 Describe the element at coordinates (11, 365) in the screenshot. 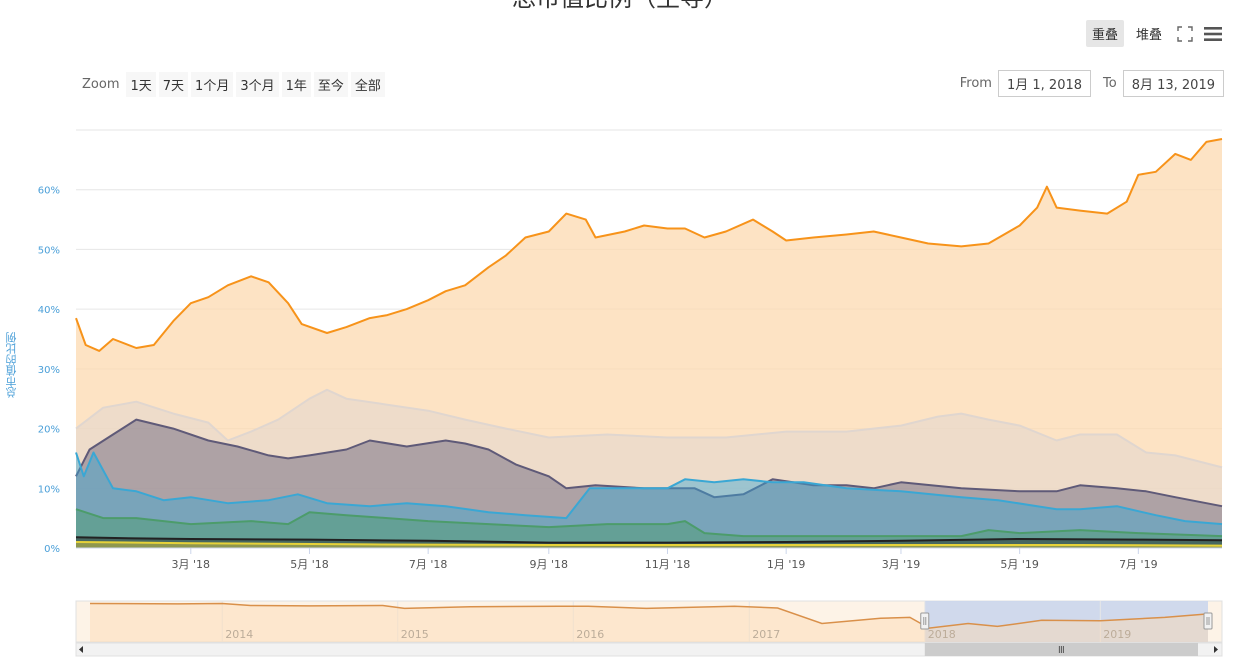

I see `y-axis-title: 总市值的比例` at that location.